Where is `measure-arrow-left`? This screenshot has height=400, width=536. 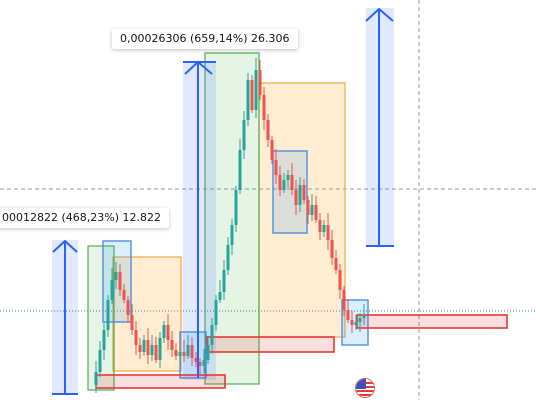
measure-arrow-left is located at coordinates (65, 317).